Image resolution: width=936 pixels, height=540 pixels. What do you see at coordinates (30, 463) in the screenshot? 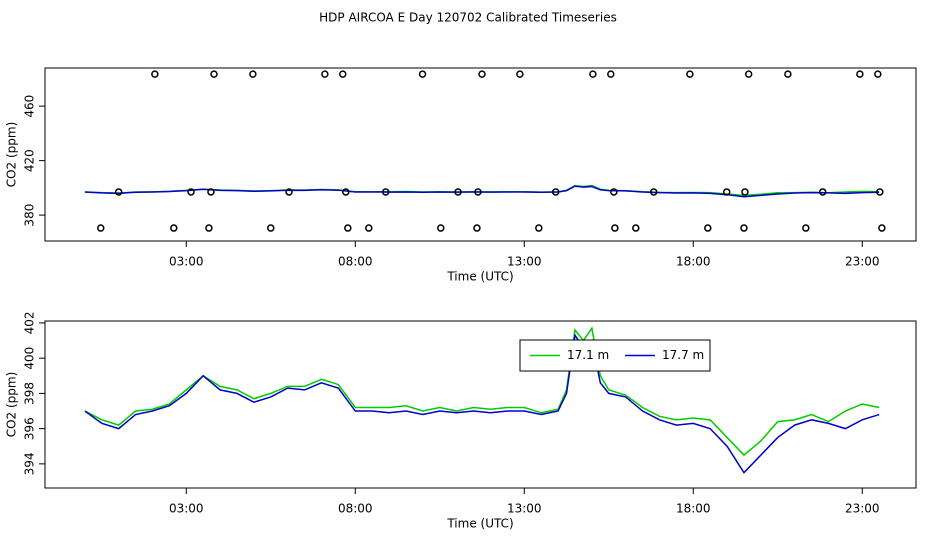
I see `y-tick-label: 394` at bounding box center [30, 463].